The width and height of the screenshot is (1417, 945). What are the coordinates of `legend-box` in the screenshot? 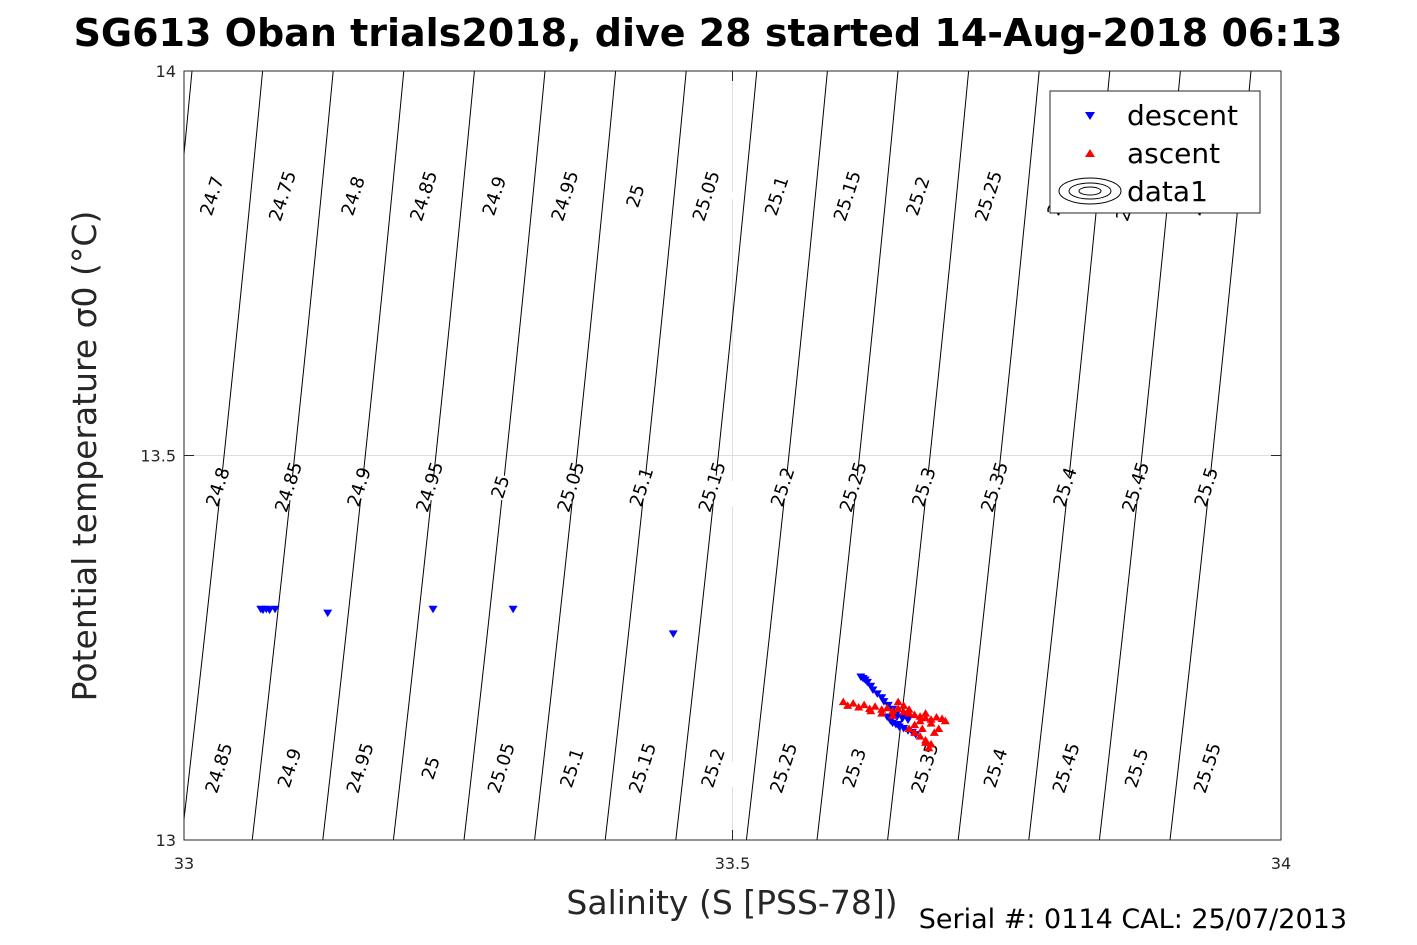 It's located at (1155, 152).